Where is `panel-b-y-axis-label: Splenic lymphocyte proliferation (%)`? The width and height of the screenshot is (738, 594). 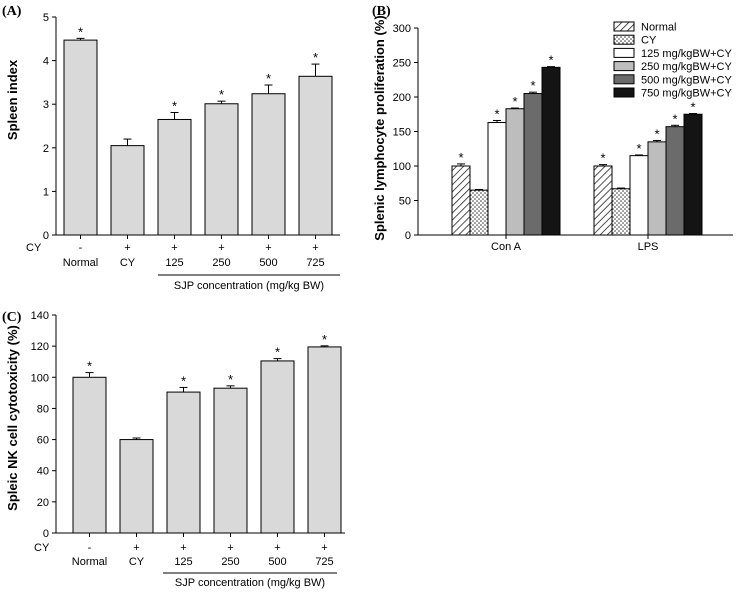 panel-b-y-axis-label: Splenic lymphocyte proliferation (%) is located at coordinates (379, 127).